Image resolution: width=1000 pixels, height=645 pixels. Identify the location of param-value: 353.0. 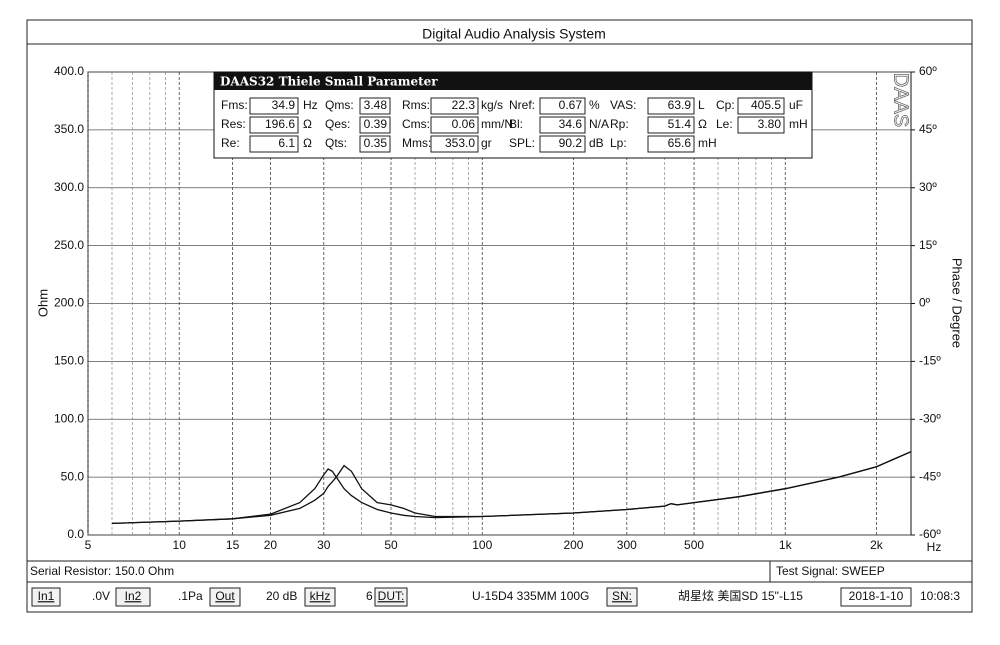
(460, 143).